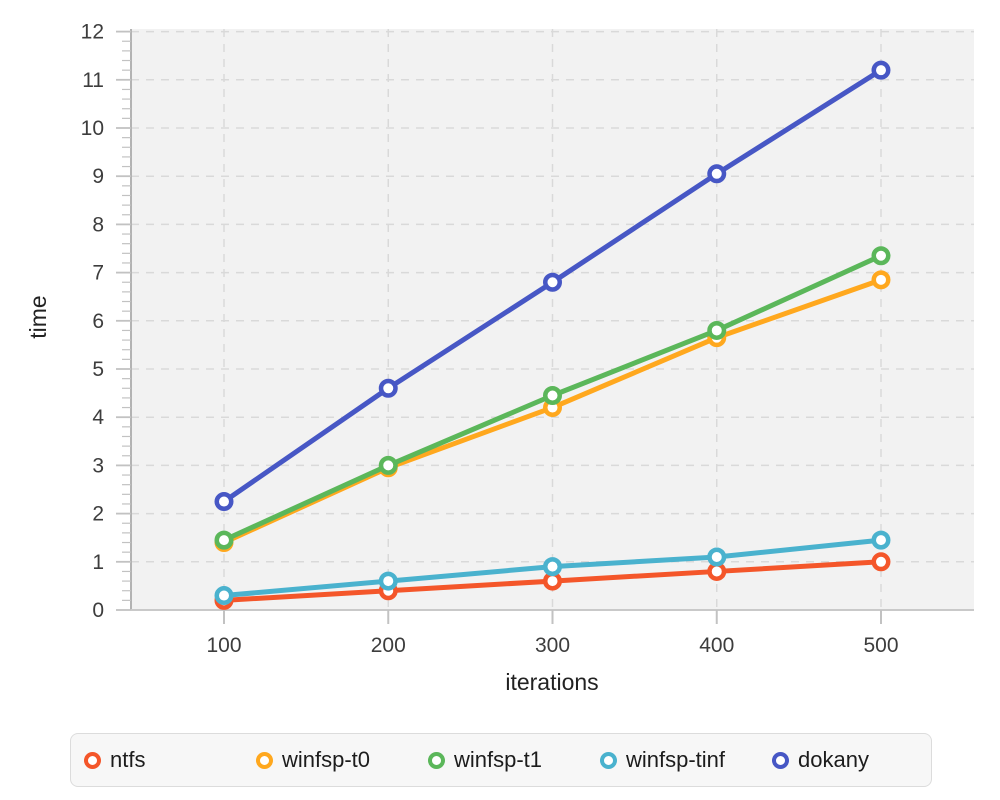 This screenshot has width=1000, height=800. I want to click on legend-label: winfsp-t1, so click(498, 759).